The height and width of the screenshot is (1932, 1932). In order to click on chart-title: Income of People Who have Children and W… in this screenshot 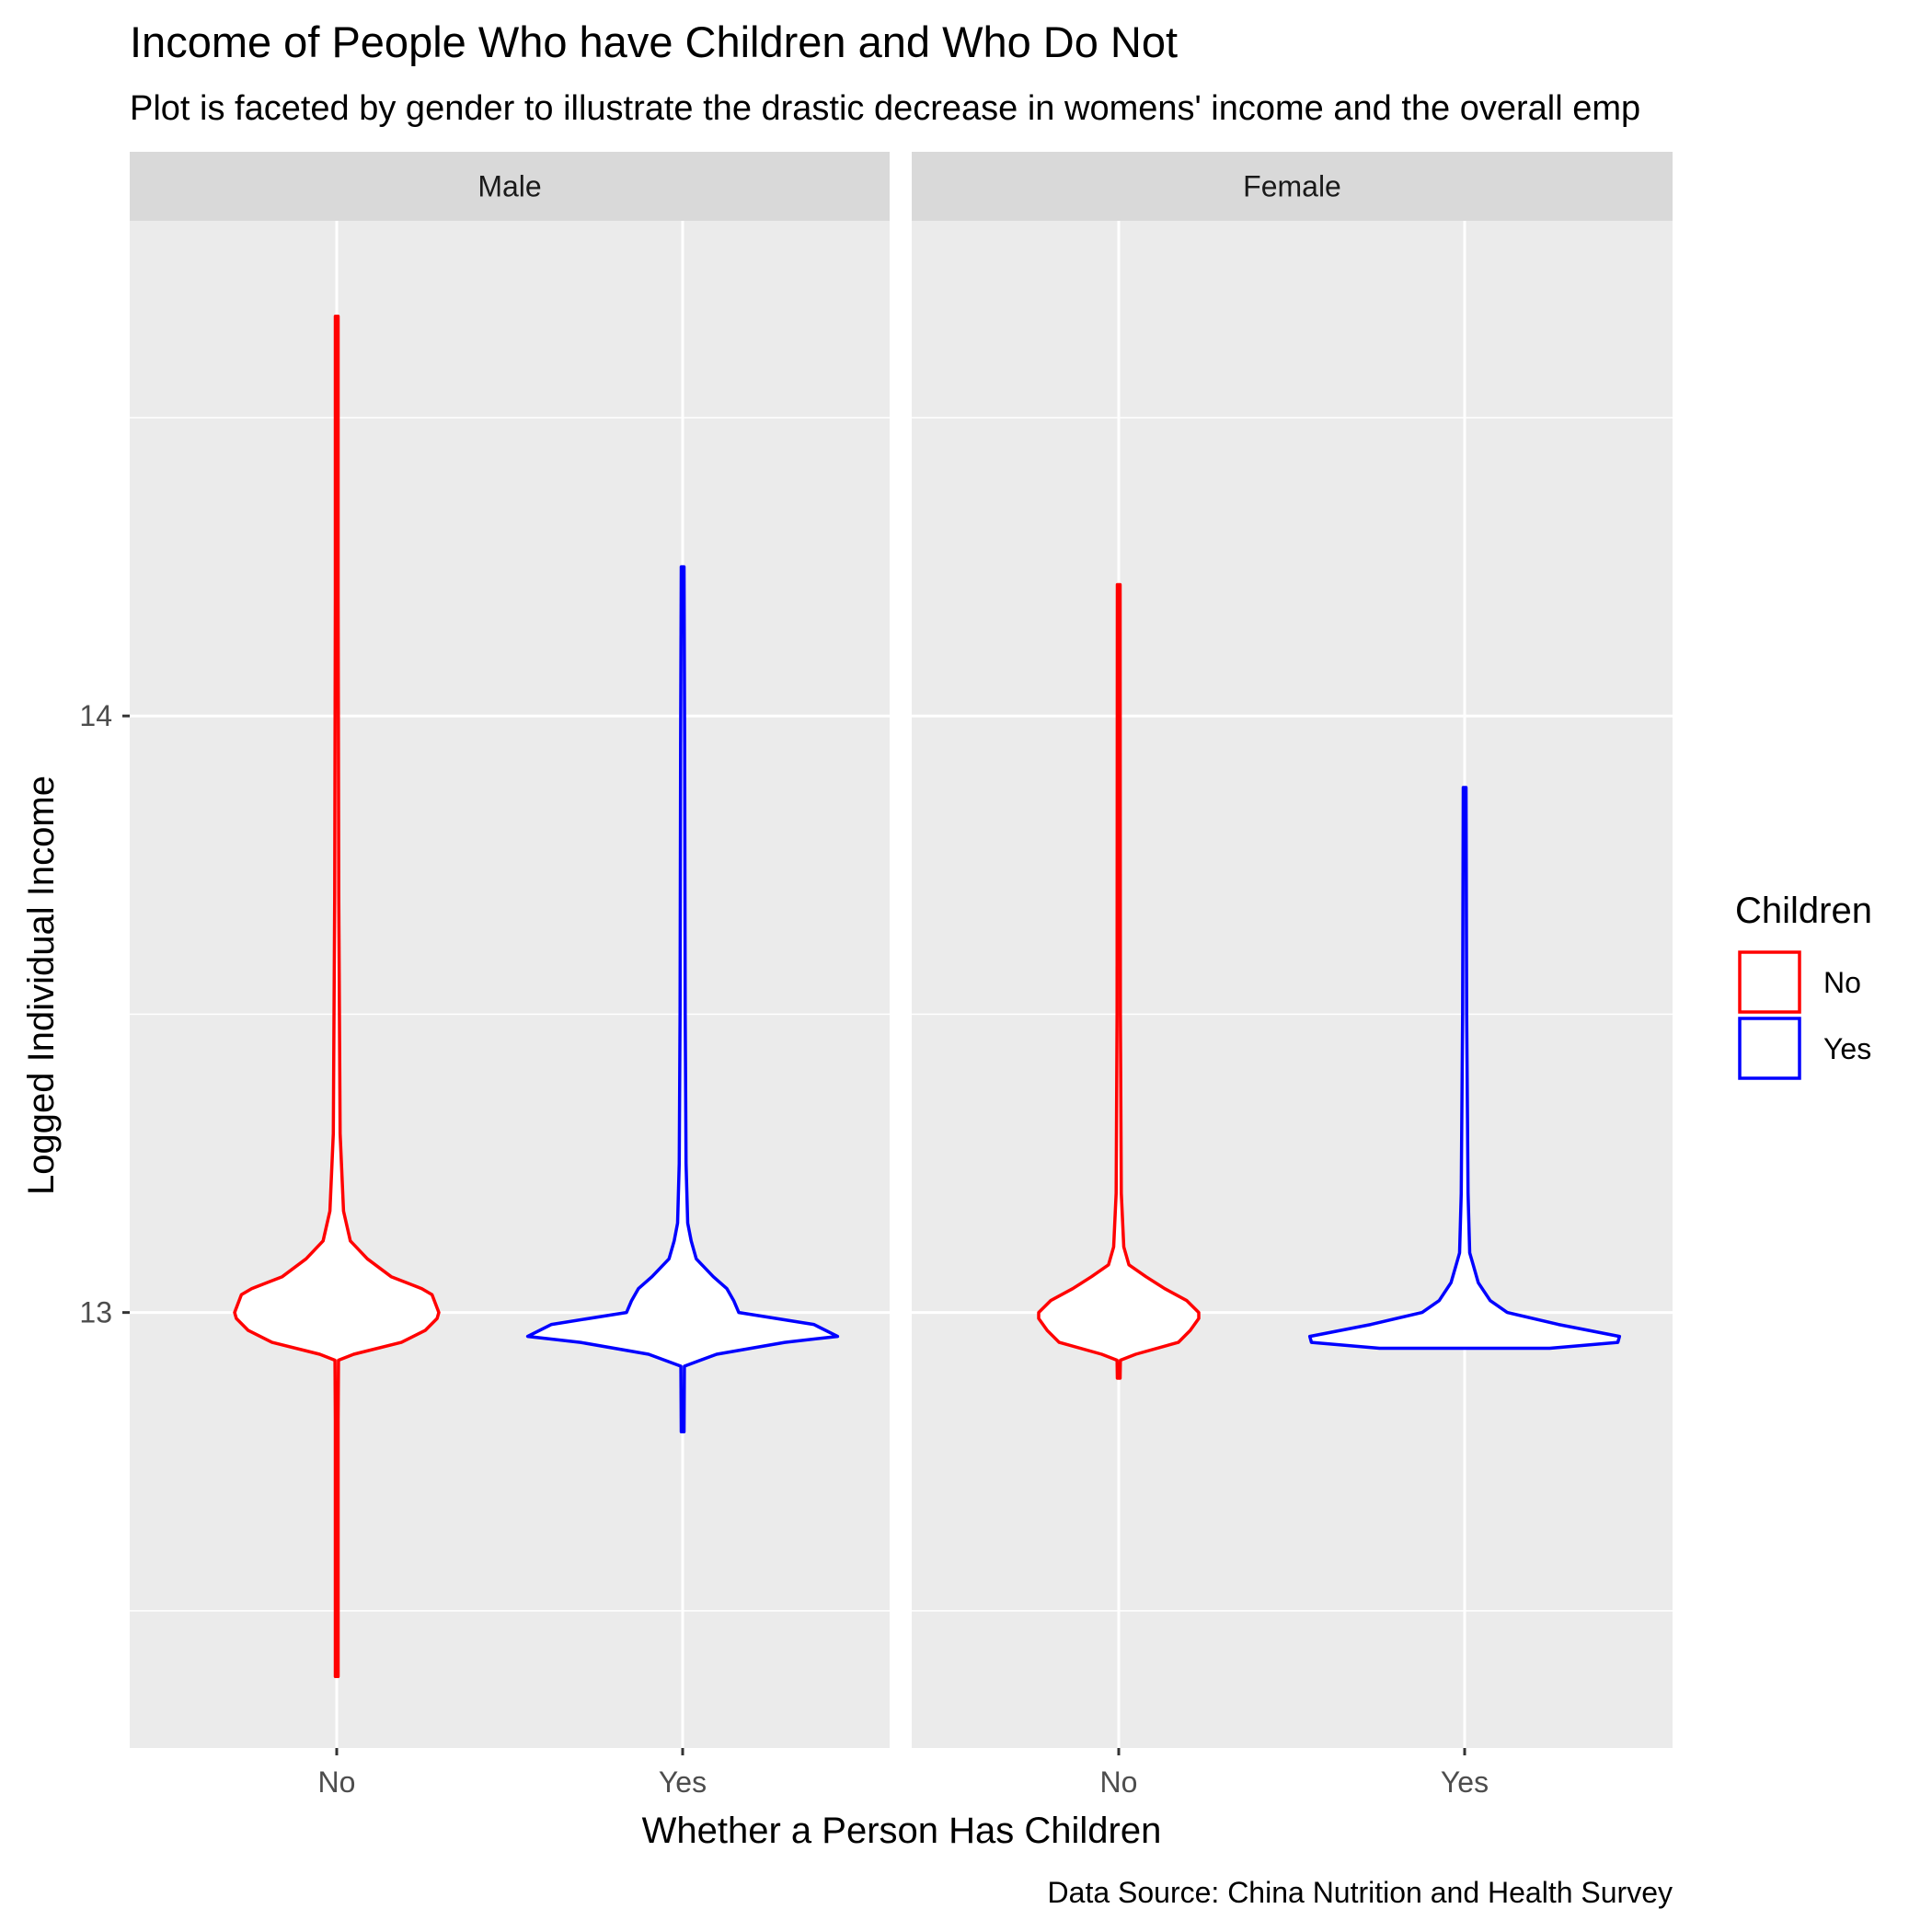, I will do `click(654, 41)`.